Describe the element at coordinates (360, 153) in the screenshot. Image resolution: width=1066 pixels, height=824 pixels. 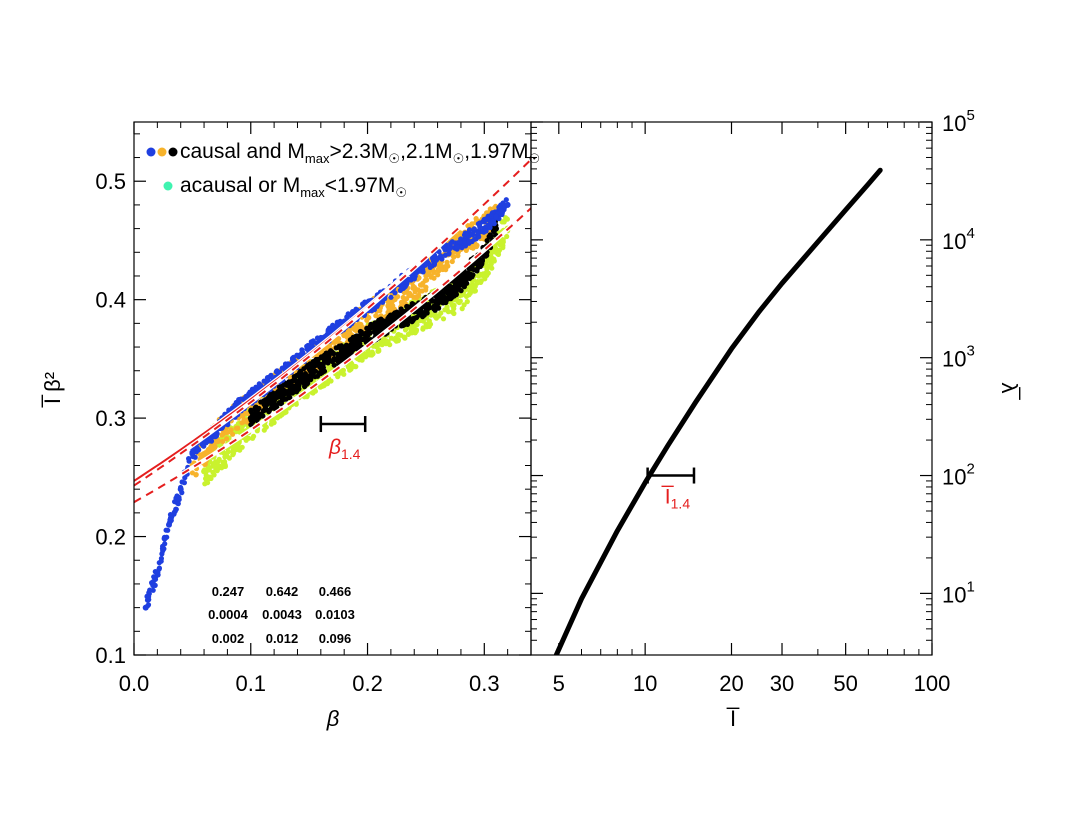
I see `legend-entry-causal: causal and Mmax>2.3M☉,2.1M☉,1.97M☉` at that location.